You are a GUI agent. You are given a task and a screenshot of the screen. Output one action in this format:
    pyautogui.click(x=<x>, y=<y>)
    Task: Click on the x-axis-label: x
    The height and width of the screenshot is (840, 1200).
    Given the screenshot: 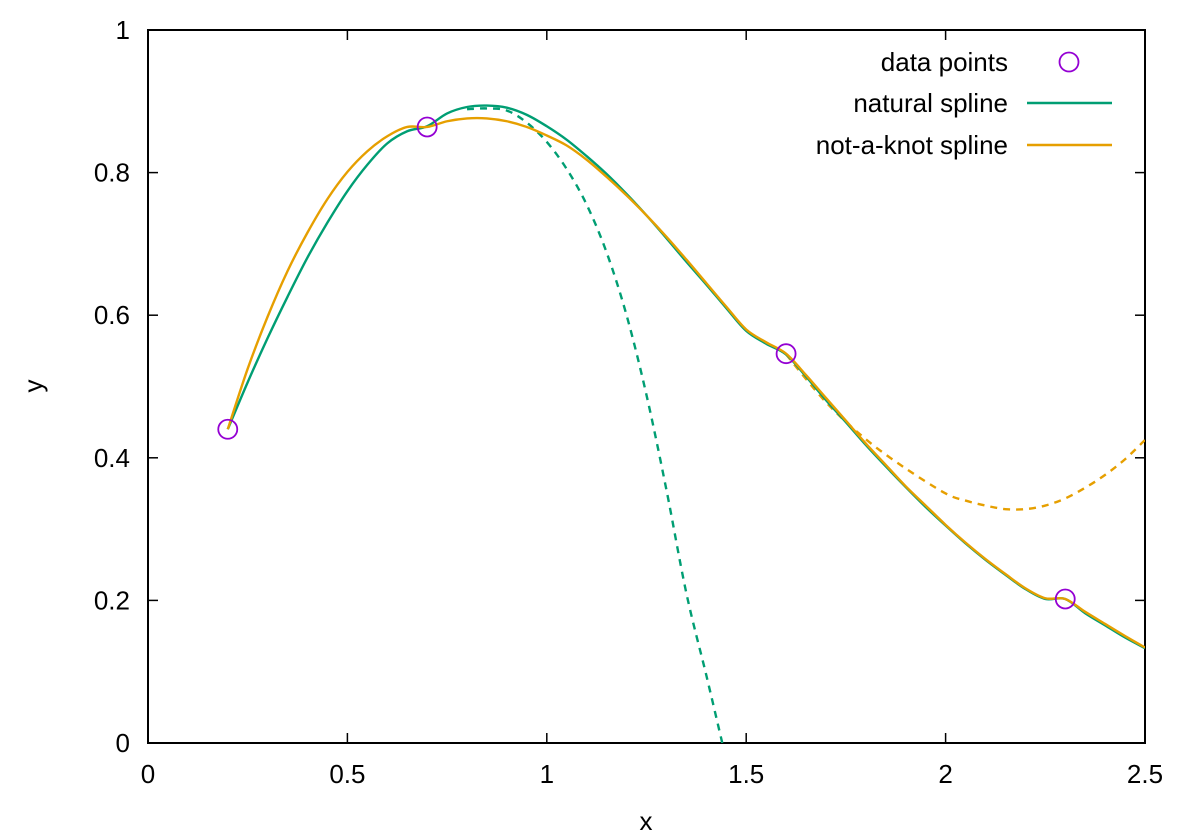 What is the action you would take?
    pyautogui.click(x=646, y=821)
    